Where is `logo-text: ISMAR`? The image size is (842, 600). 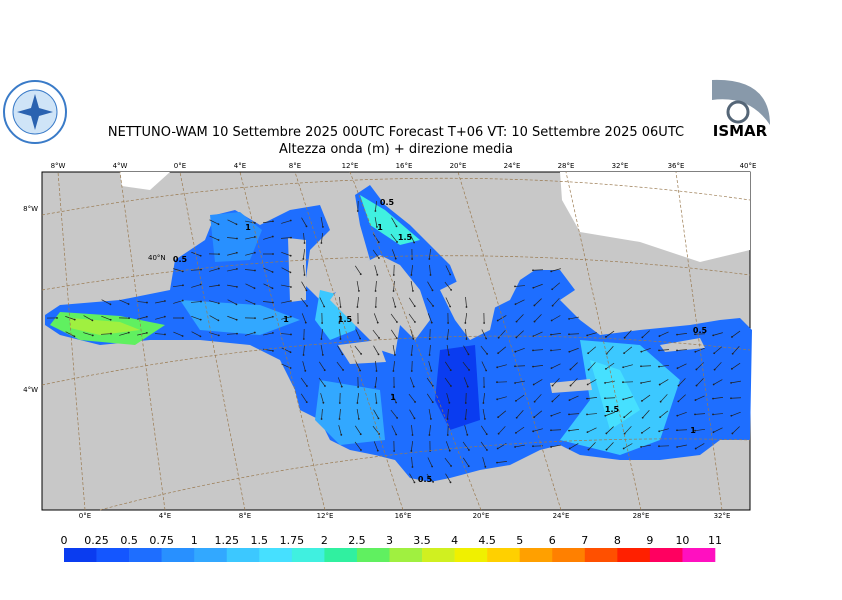
logo-text: ISMAR is located at coordinates (740, 131).